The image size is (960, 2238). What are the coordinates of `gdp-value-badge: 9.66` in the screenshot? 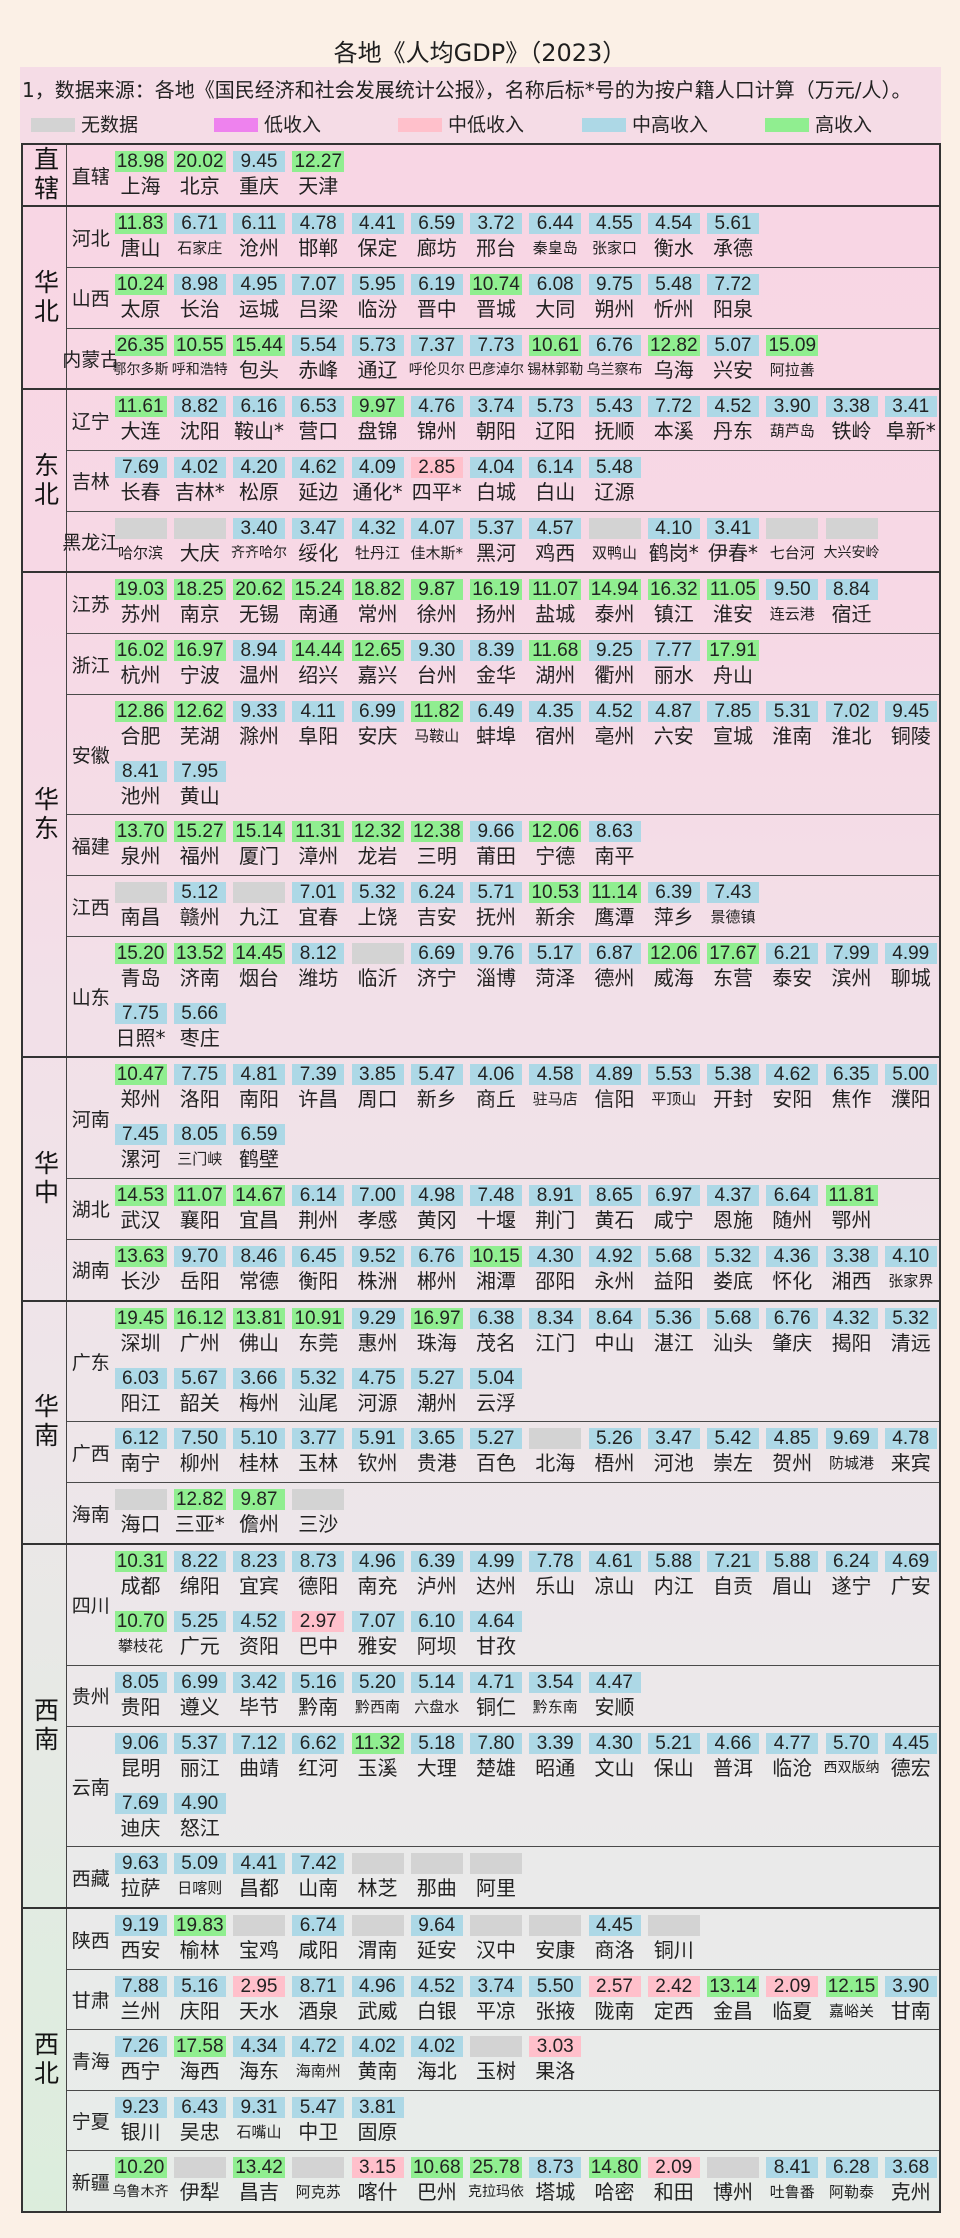 It's located at (496, 832).